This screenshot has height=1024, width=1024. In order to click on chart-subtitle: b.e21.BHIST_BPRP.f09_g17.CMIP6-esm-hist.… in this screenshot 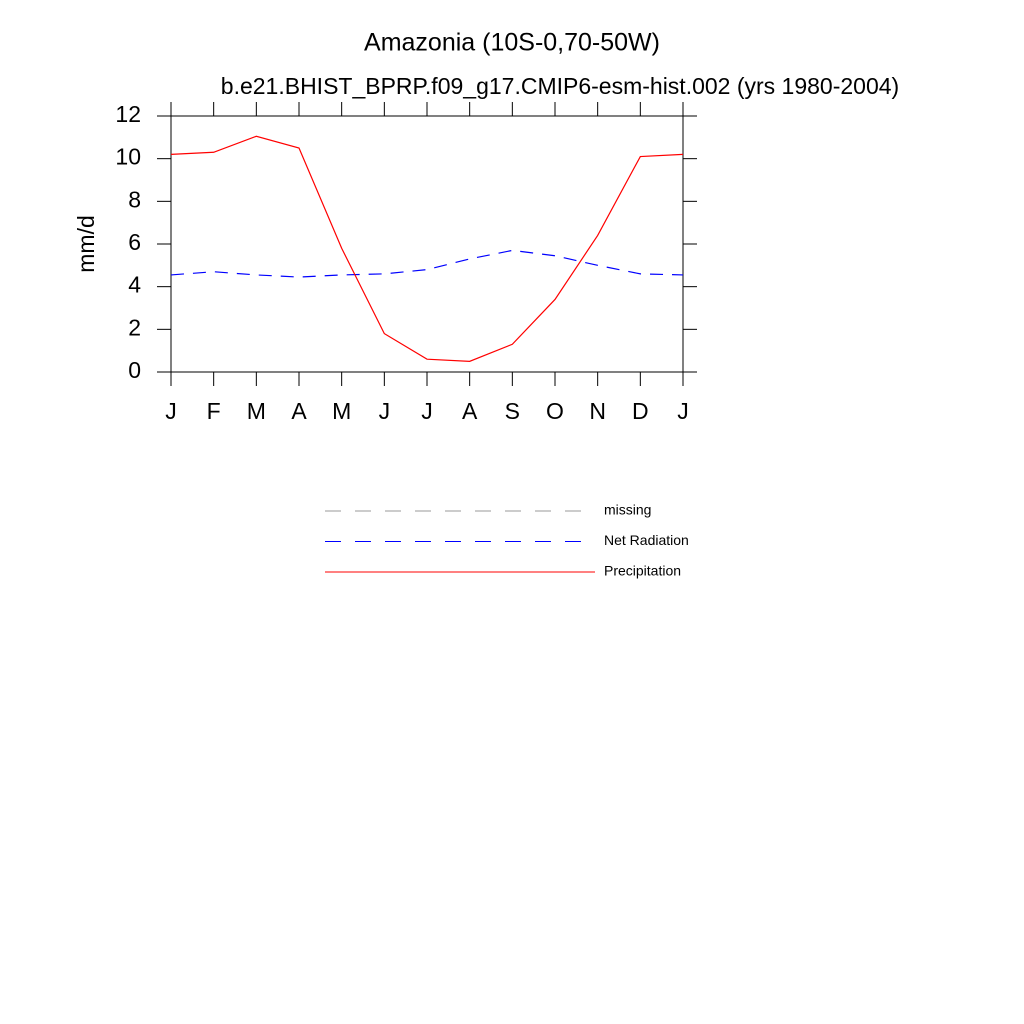, I will do `click(560, 86)`.